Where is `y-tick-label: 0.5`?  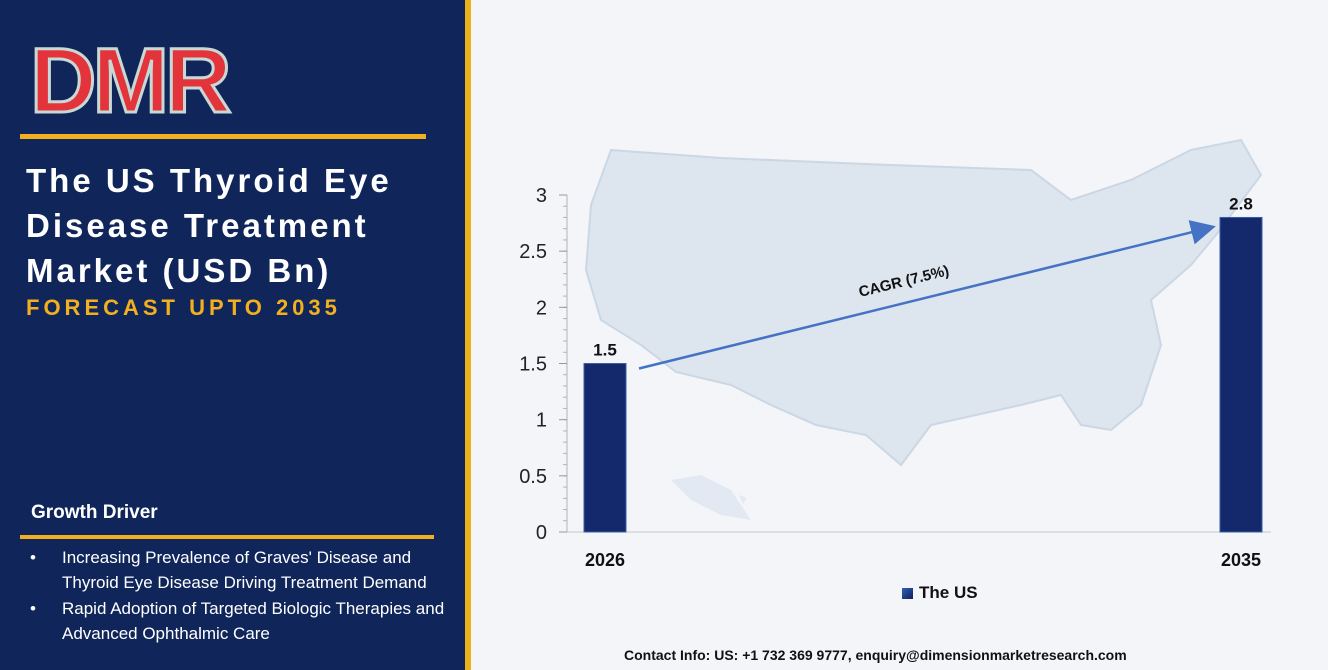 y-tick-label: 0.5 is located at coordinates (533, 477).